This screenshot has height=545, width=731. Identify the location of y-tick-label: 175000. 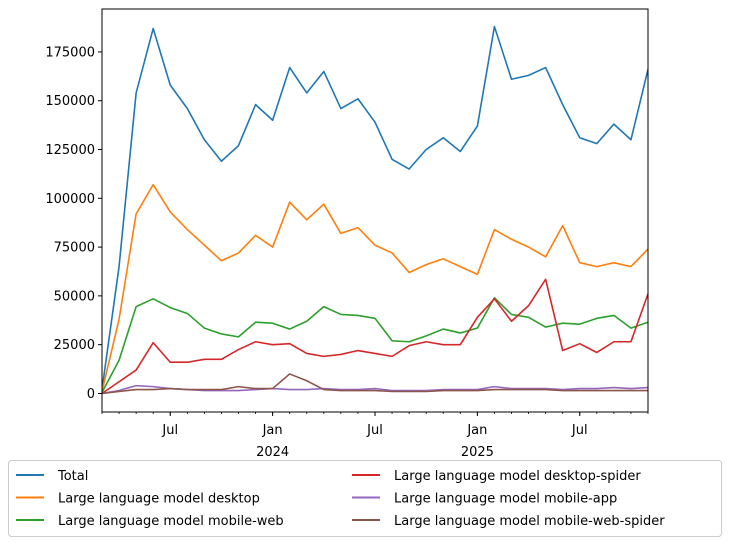
(70, 52).